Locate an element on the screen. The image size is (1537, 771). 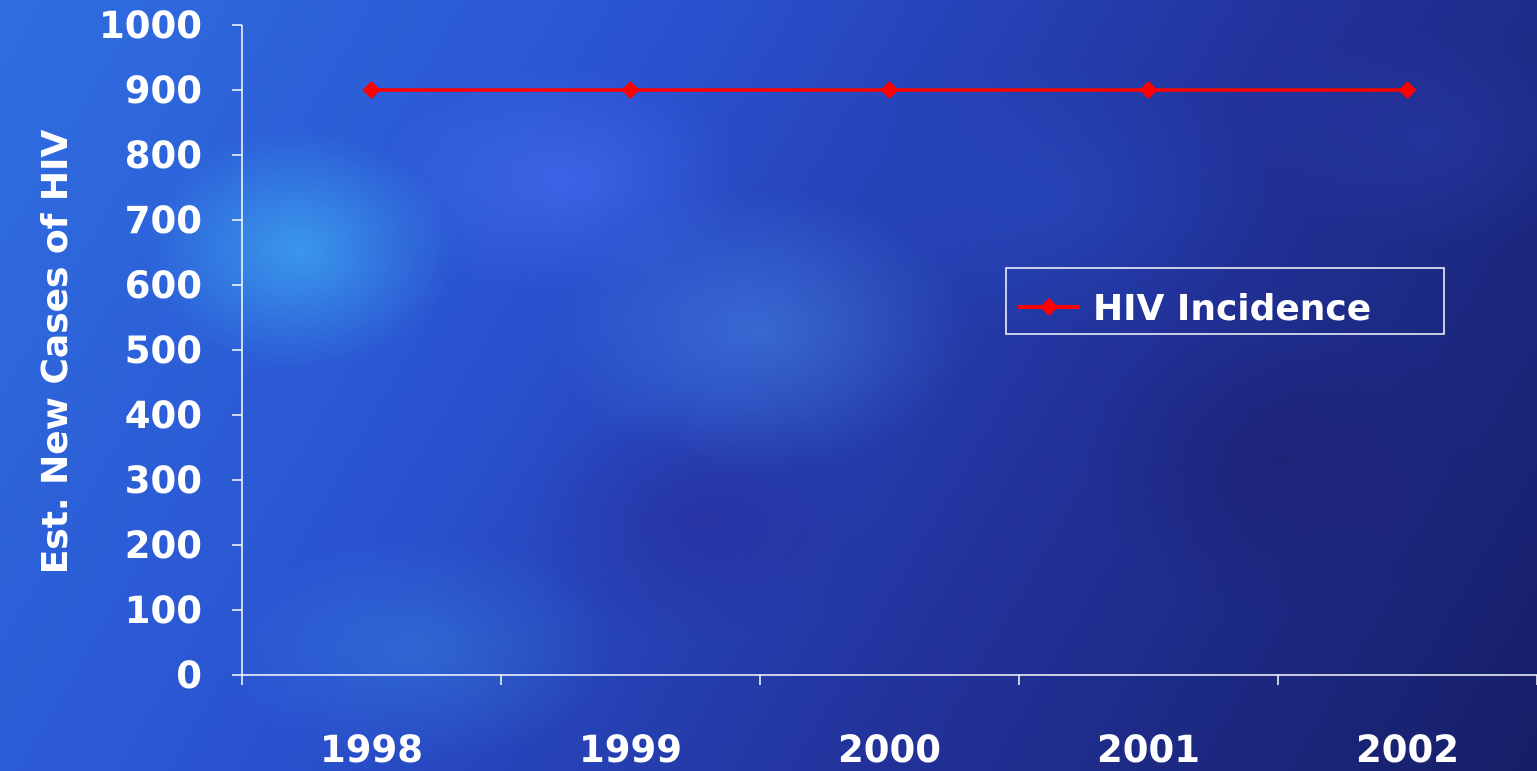
y-tick-label: 0 is located at coordinates (189, 675).